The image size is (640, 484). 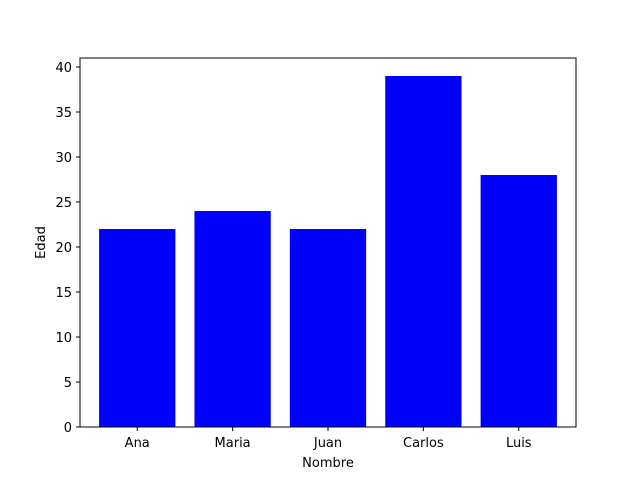 What do you see at coordinates (327, 443) in the screenshot?
I see `x-tick-label: Juan` at bounding box center [327, 443].